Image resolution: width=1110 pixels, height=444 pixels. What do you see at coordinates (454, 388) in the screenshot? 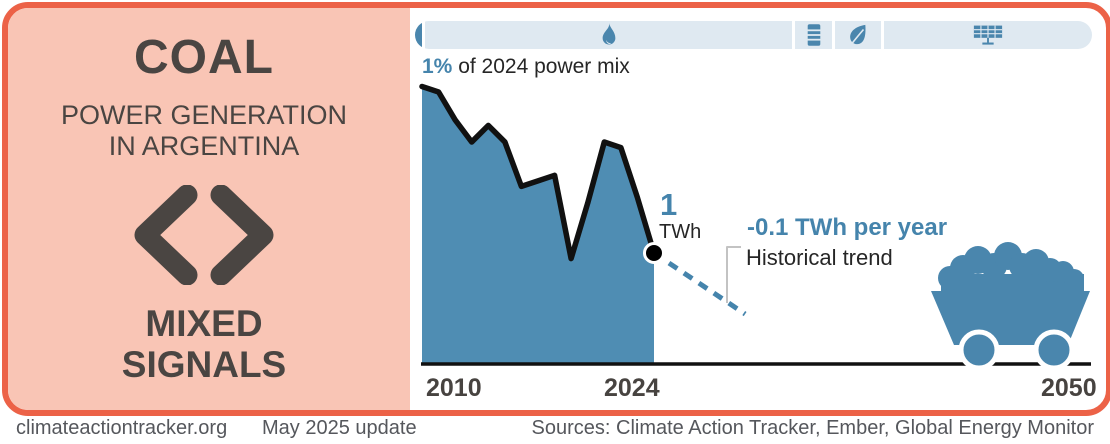
I see `x-tick-2010: 2010` at bounding box center [454, 388].